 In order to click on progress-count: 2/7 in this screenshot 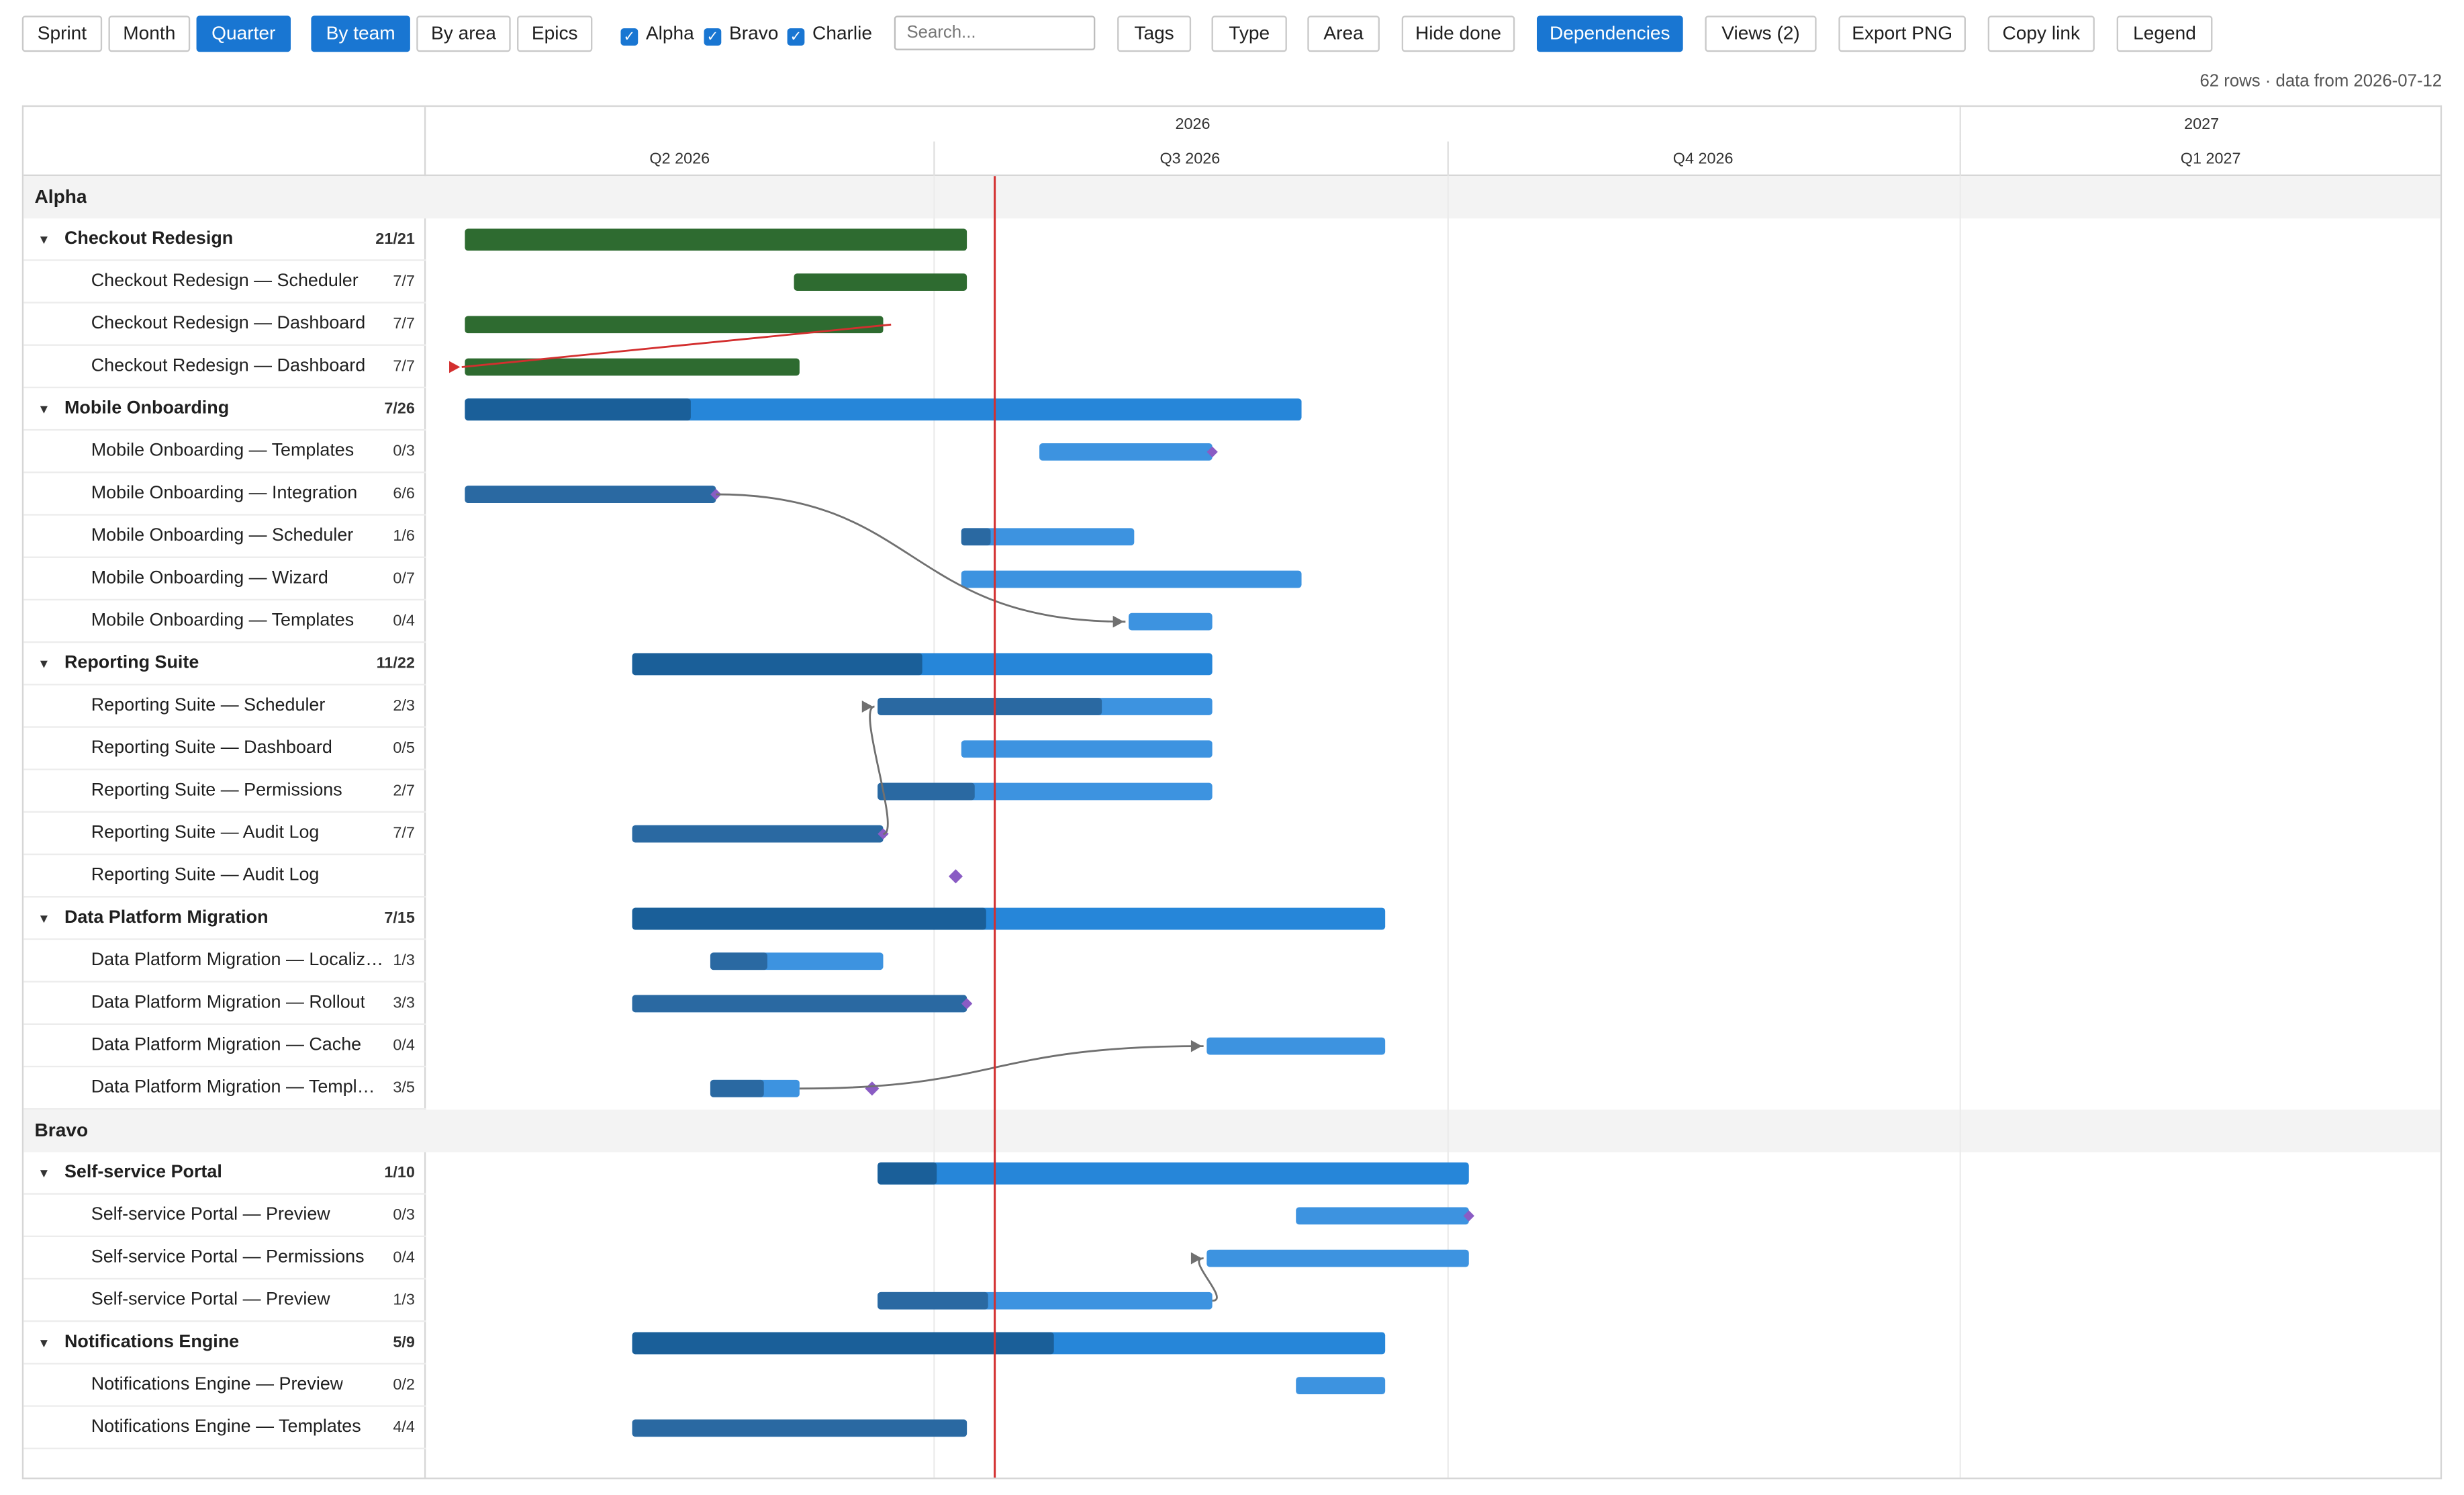, I will do `click(404, 791)`.